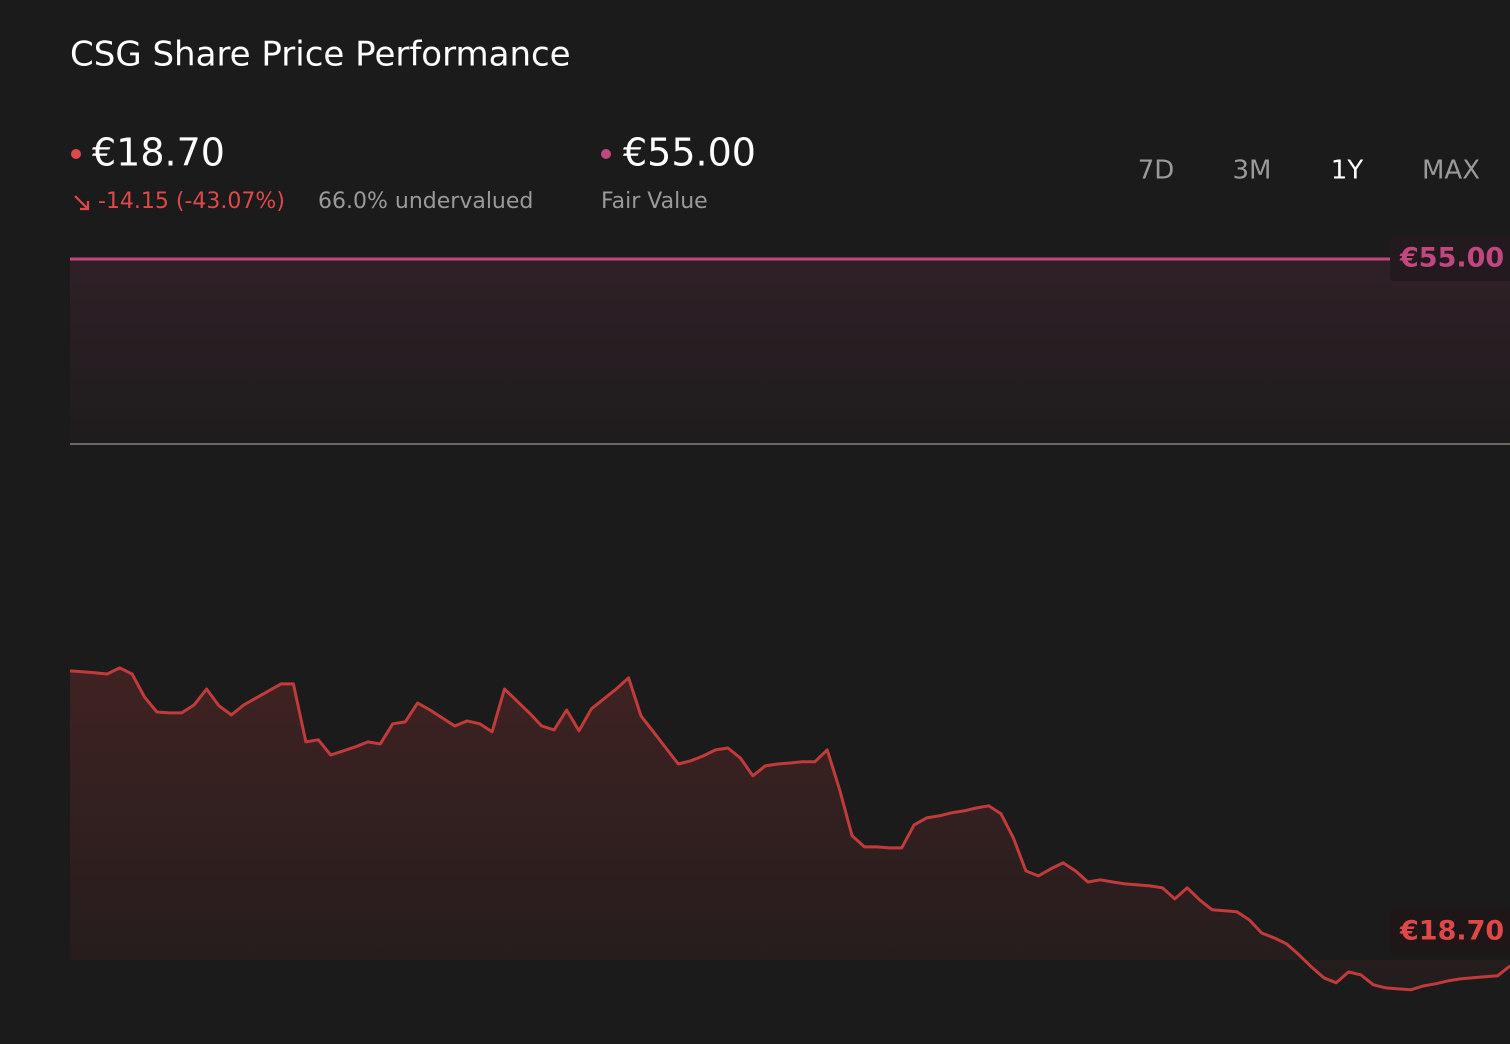 The image size is (1510, 1044). What do you see at coordinates (82, 203) in the screenshot?
I see `down-arrow` at bounding box center [82, 203].